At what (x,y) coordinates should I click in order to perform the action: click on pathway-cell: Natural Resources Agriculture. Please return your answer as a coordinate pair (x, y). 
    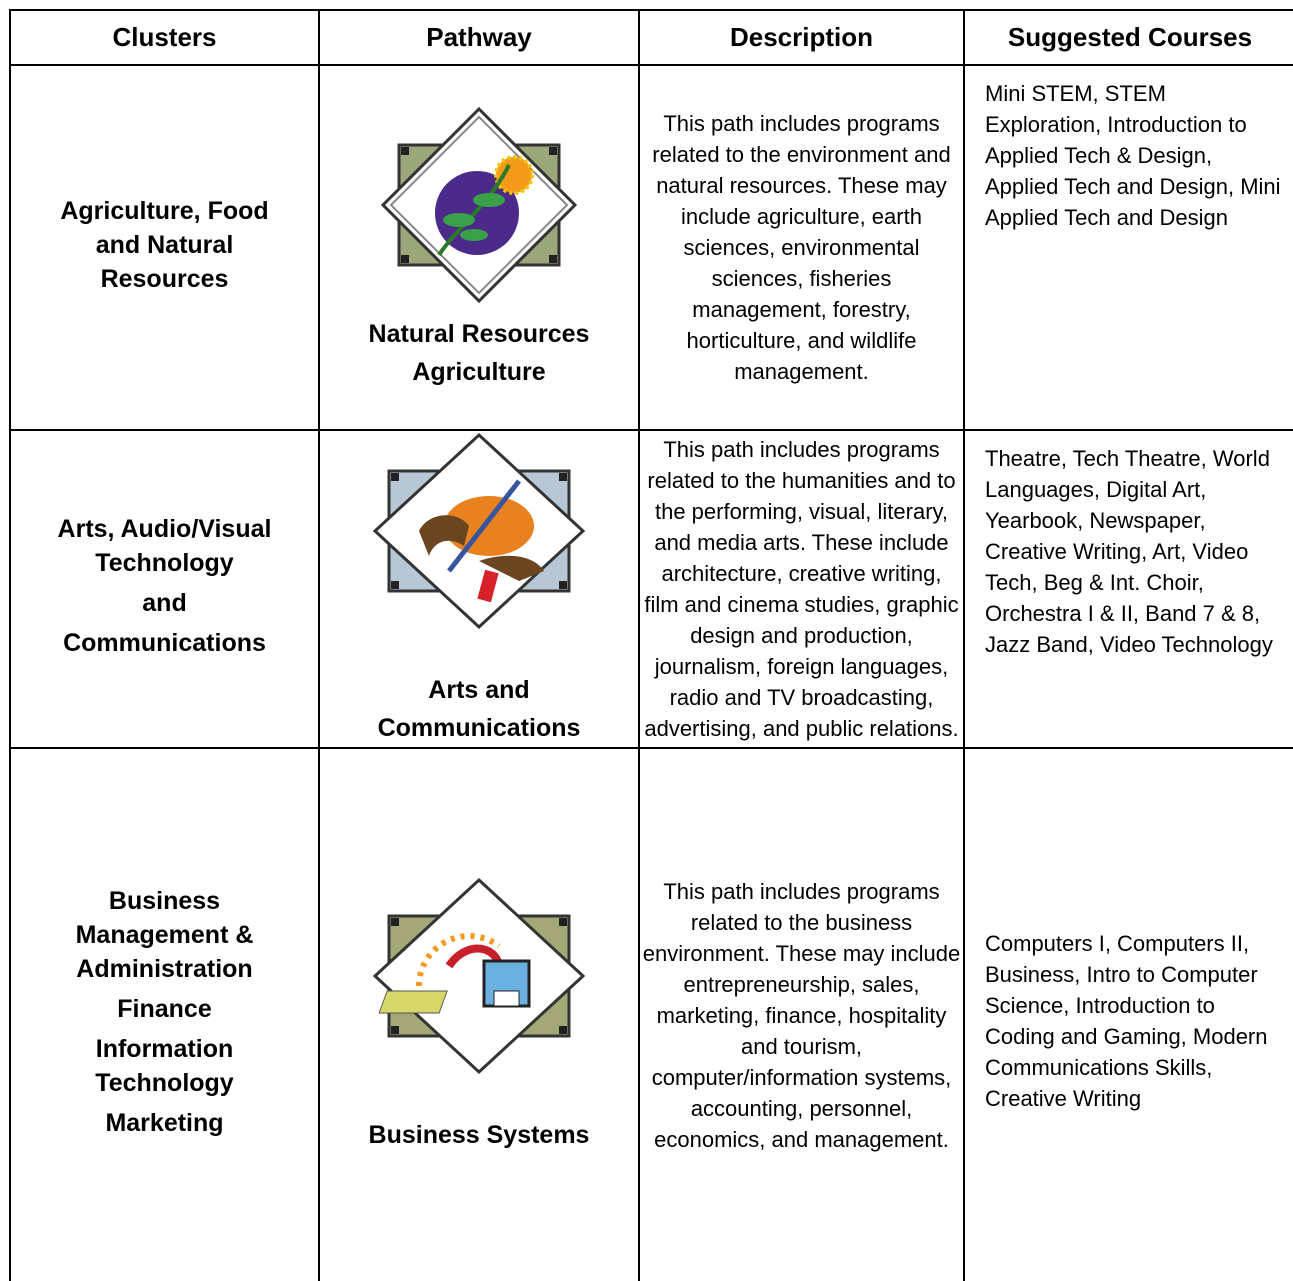
    Looking at the image, I should click on (479, 247).